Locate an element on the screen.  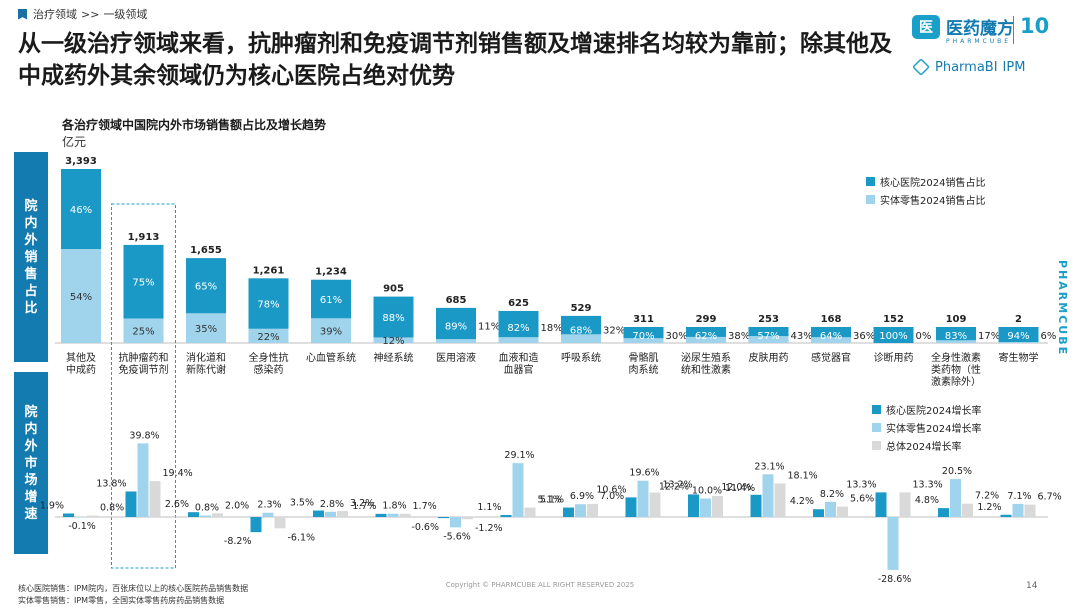
category-label-7: 血液和造血器官 is located at coordinates (519, 363).